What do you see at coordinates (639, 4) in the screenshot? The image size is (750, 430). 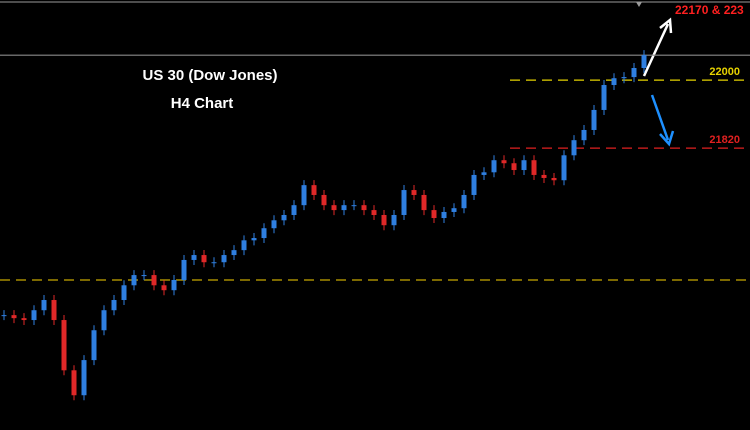 I see `scroll-marker` at bounding box center [639, 4].